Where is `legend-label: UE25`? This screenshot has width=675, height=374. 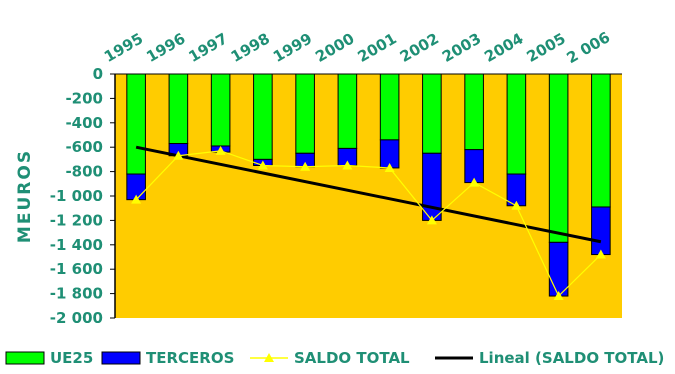
legend-label: UE25 is located at coordinates (71, 358).